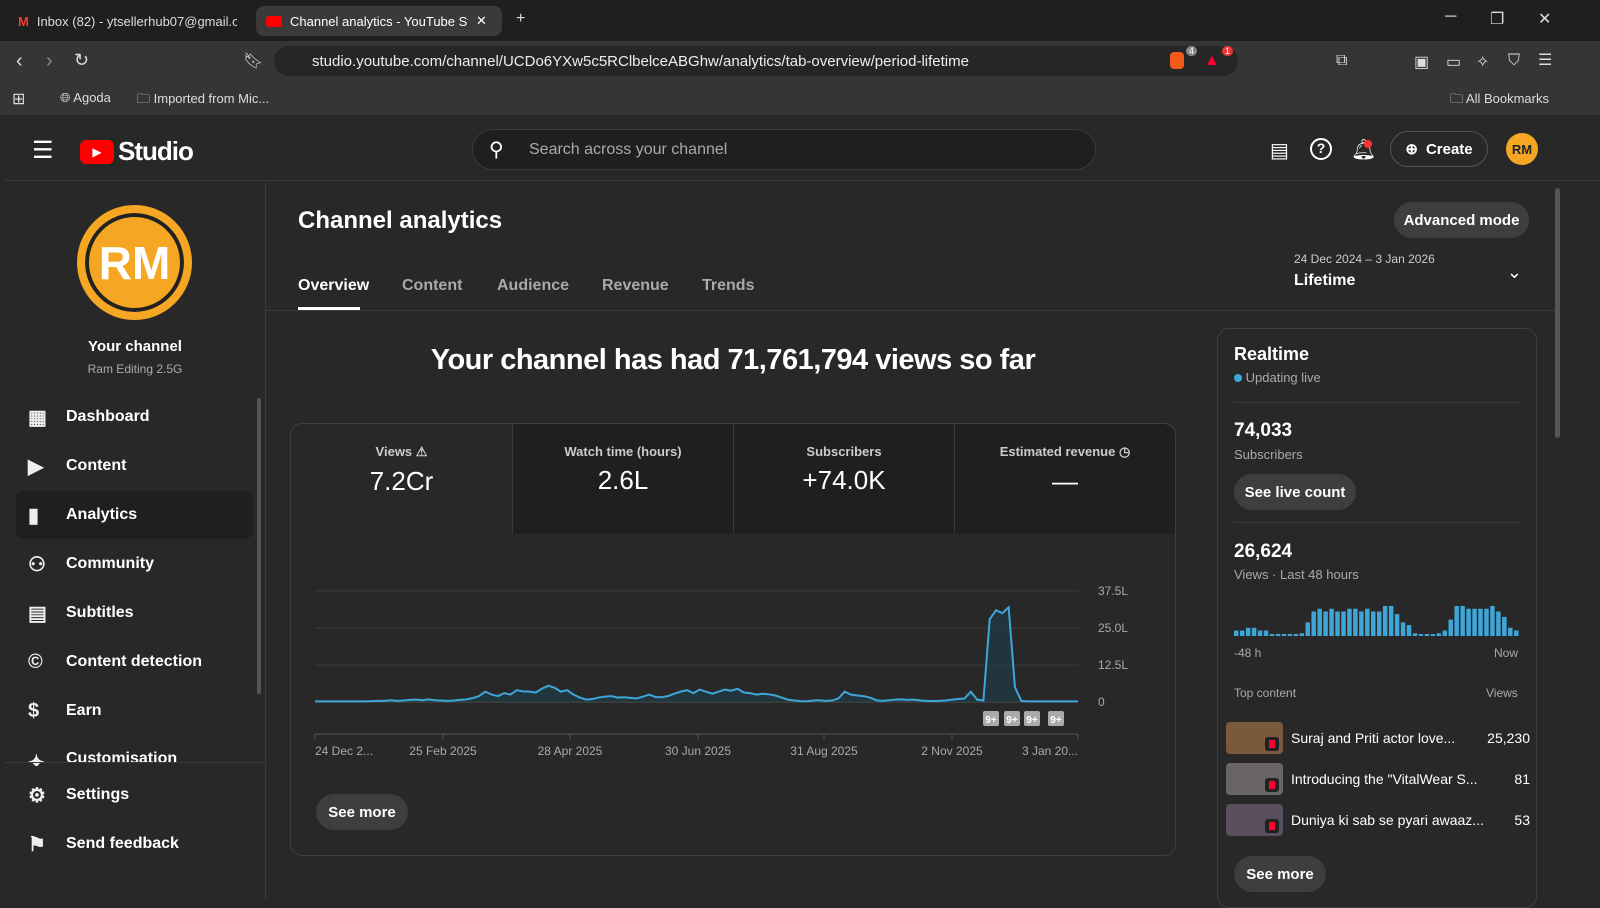  I want to click on realtime-bar-chart, so click(1377, 619).